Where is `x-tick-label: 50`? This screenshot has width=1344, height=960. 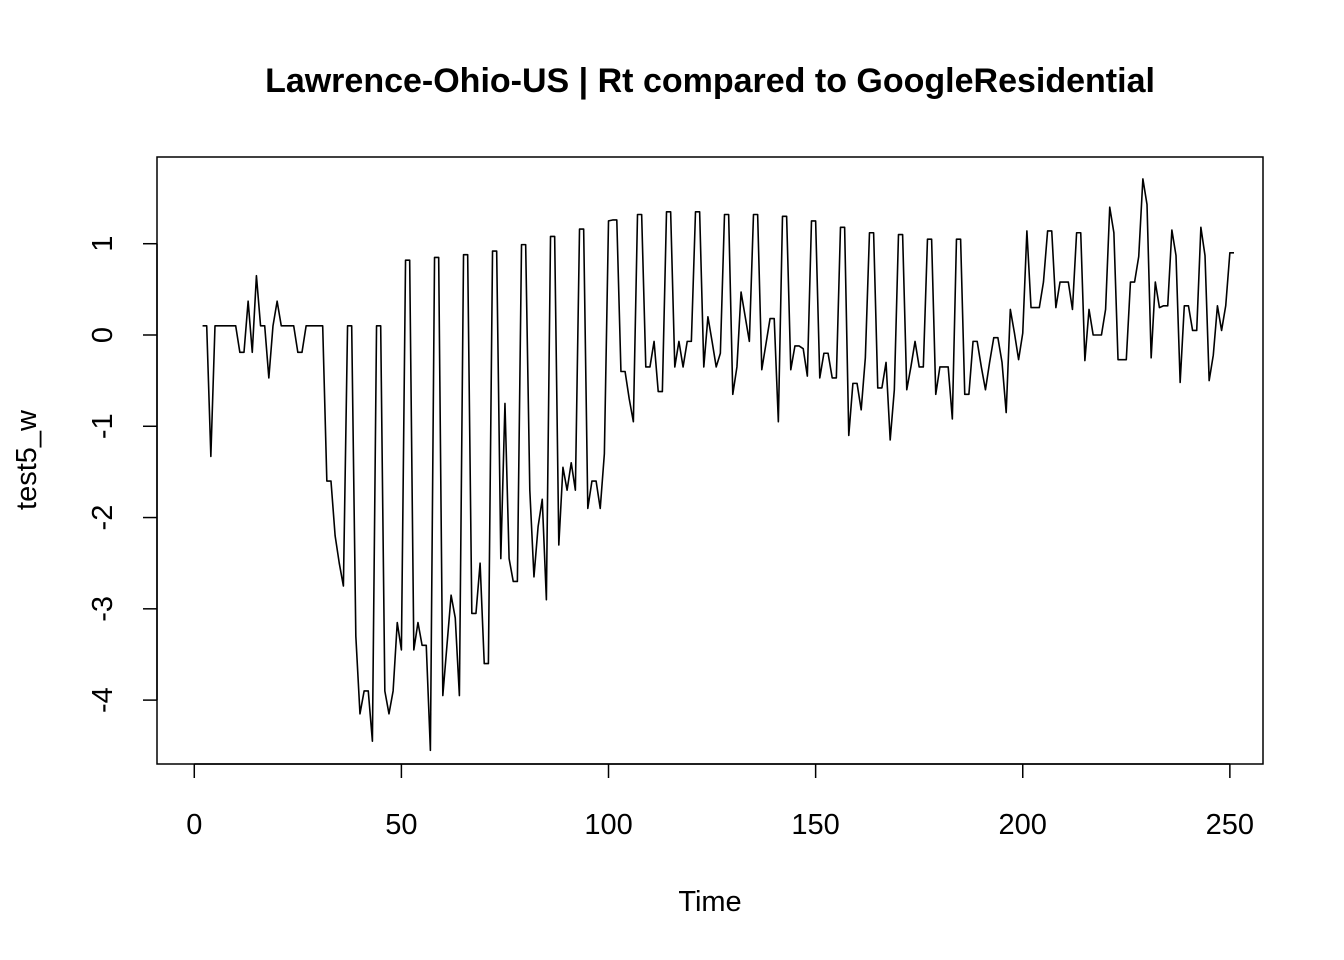 x-tick-label: 50 is located at coordinates (401, 825).